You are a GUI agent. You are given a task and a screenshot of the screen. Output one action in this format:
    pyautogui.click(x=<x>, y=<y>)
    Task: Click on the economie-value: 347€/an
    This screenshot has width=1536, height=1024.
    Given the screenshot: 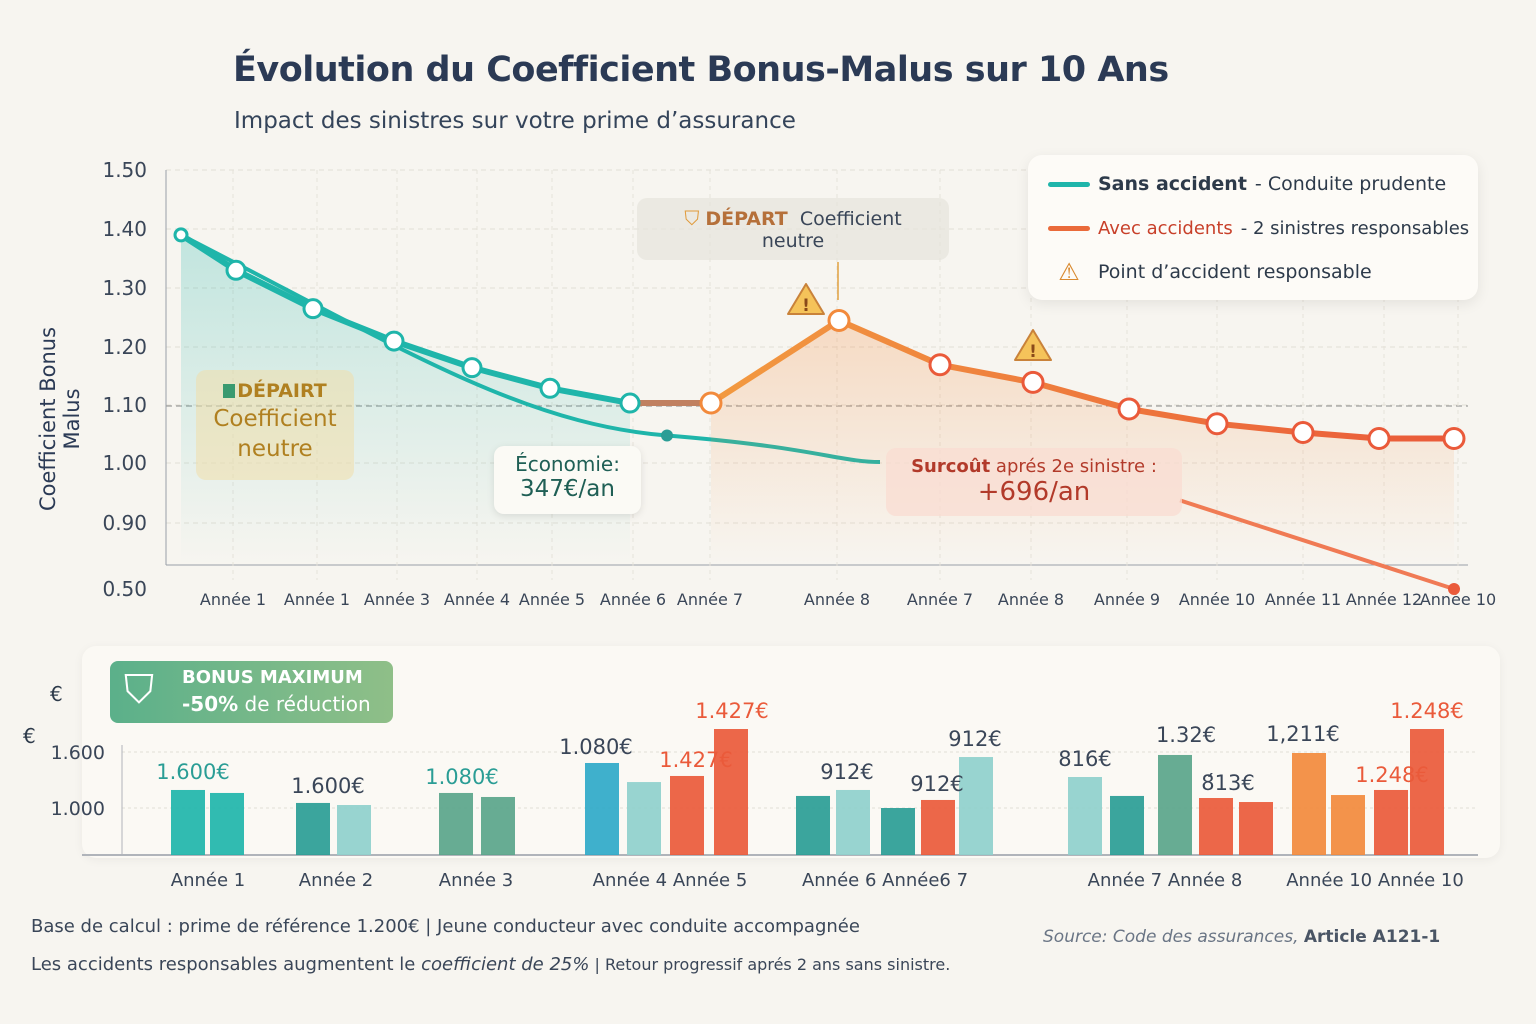 What is the action you would take?
    pyautogui.click(x=567, y=489)
    